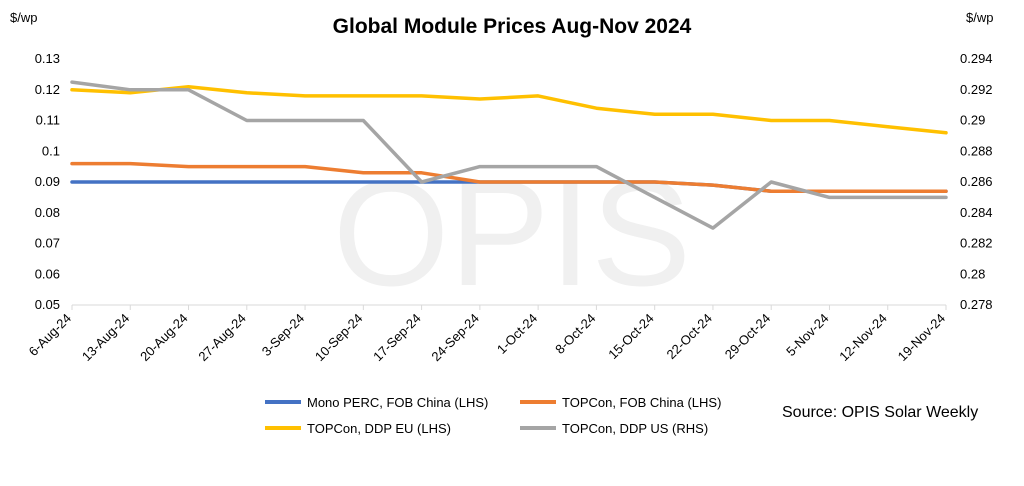  I want to click on legend-label: Mono PERC, FOB China (LHS), so click(397, 402).